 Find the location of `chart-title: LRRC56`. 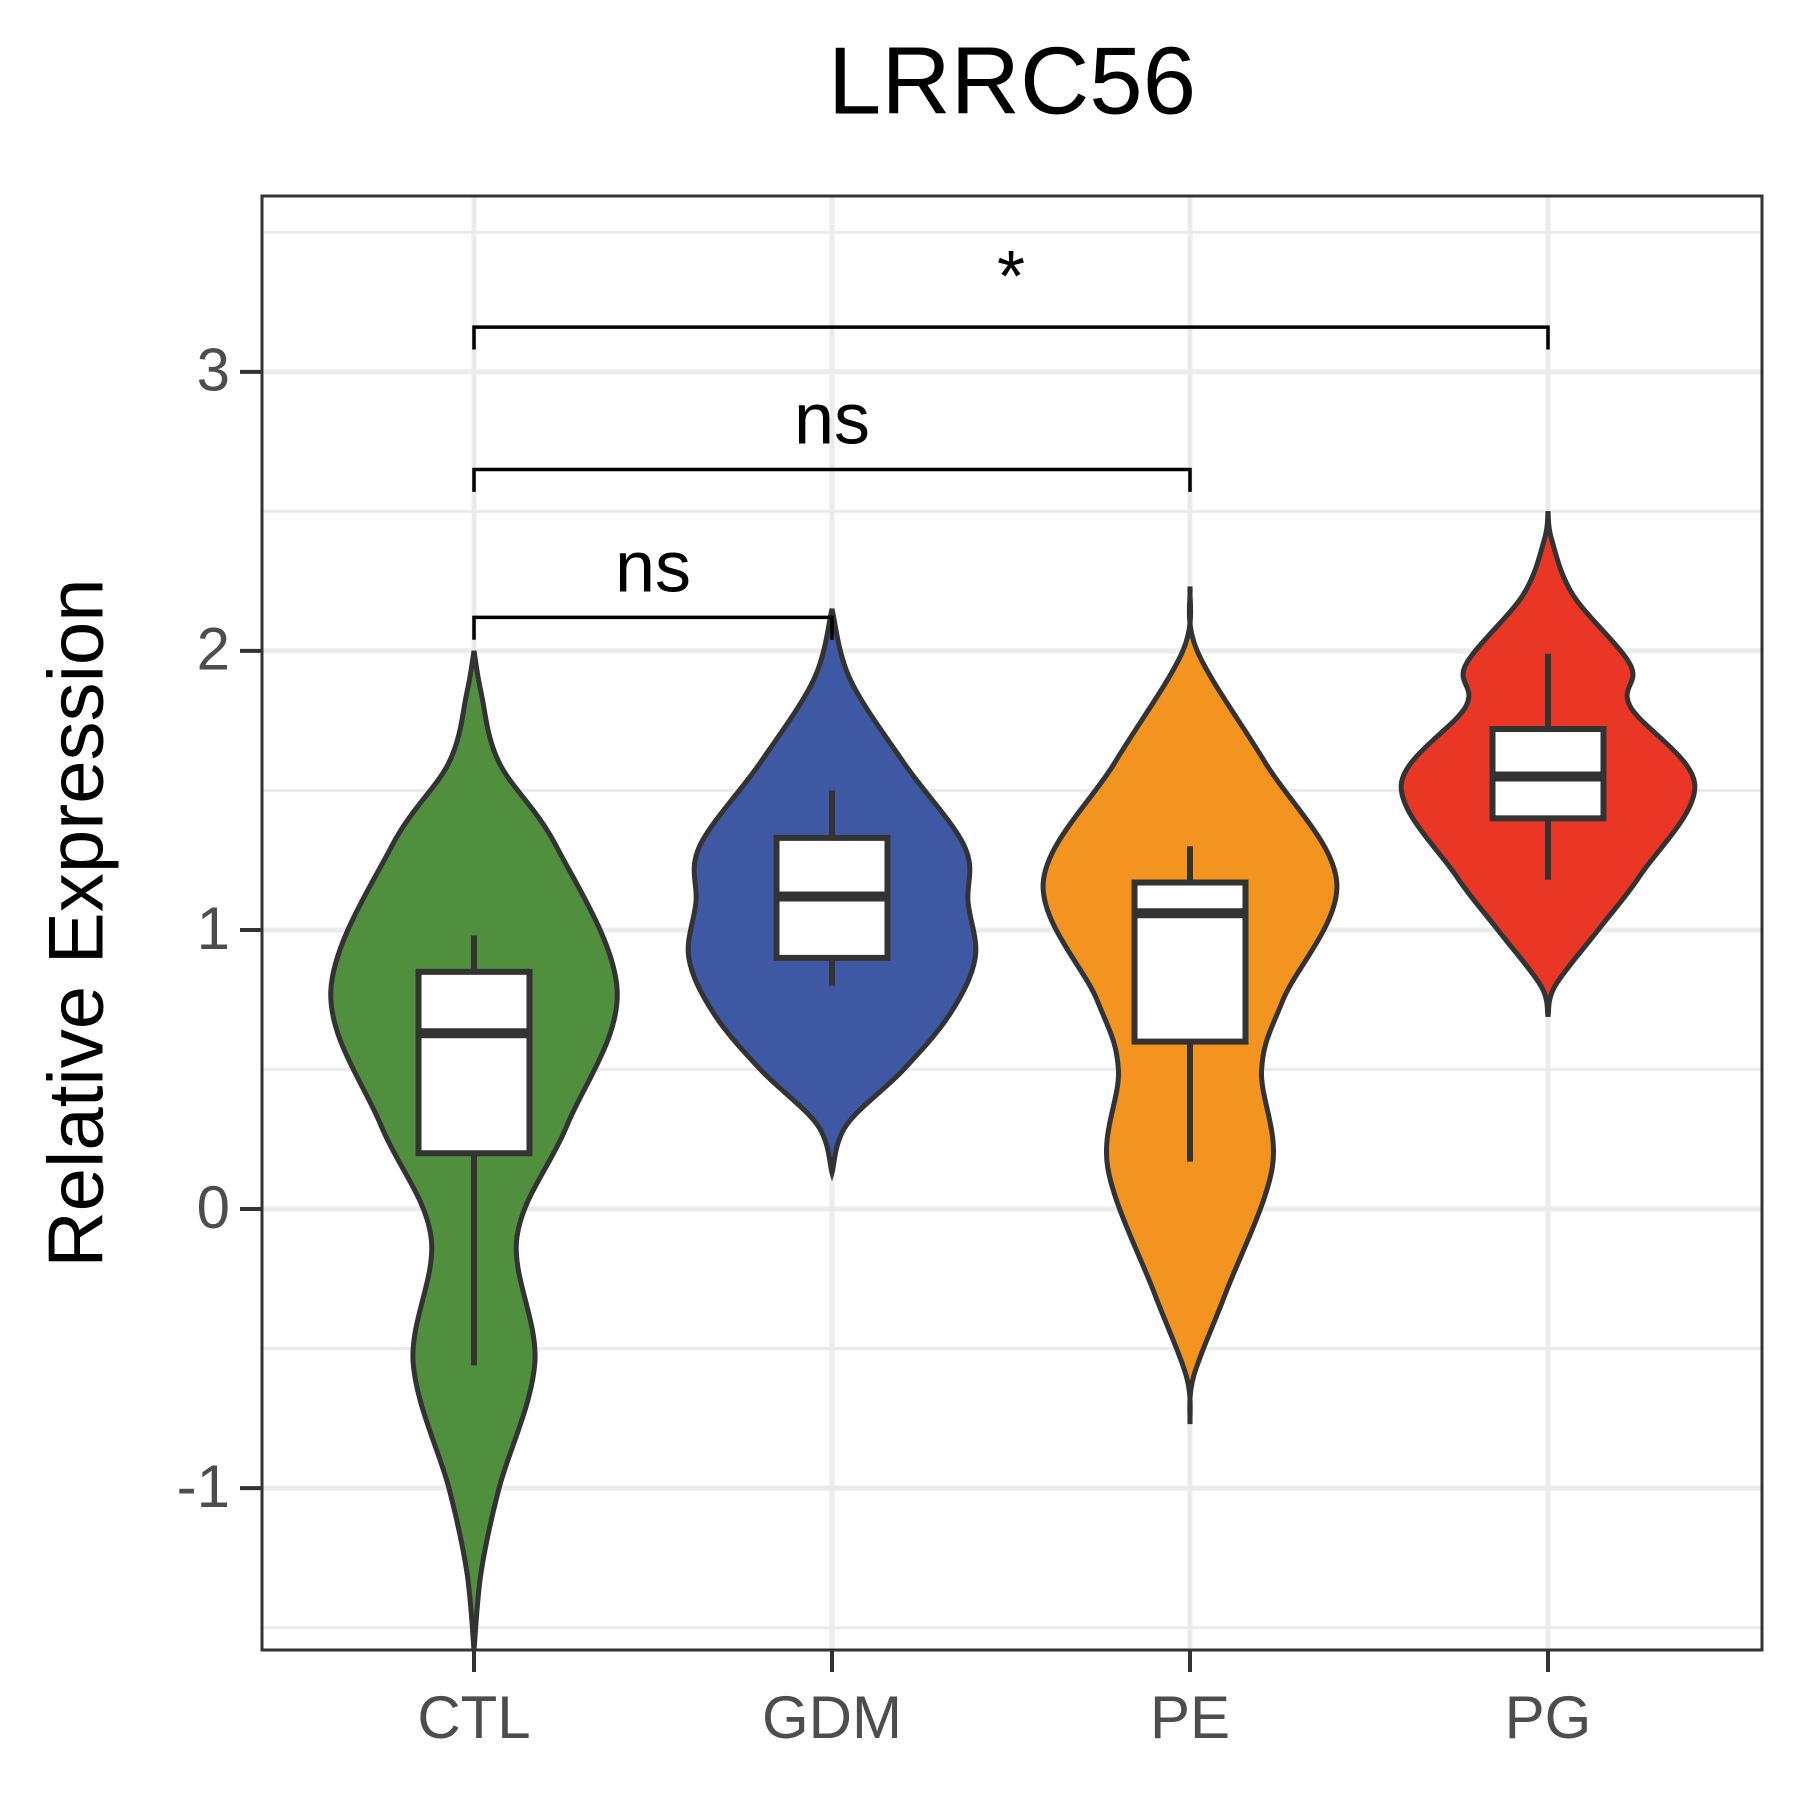

chart-title: LRRC56 is located at coordinates (1012, 80).